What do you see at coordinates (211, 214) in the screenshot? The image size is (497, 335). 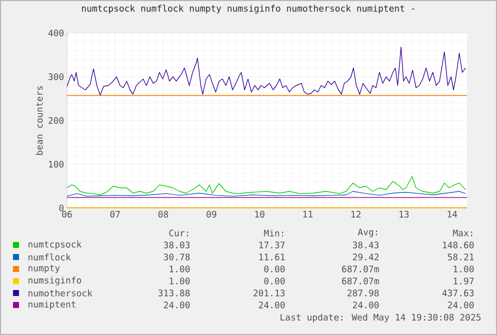 I see `x-tick-label: 09` at bounding box center [211, 214].